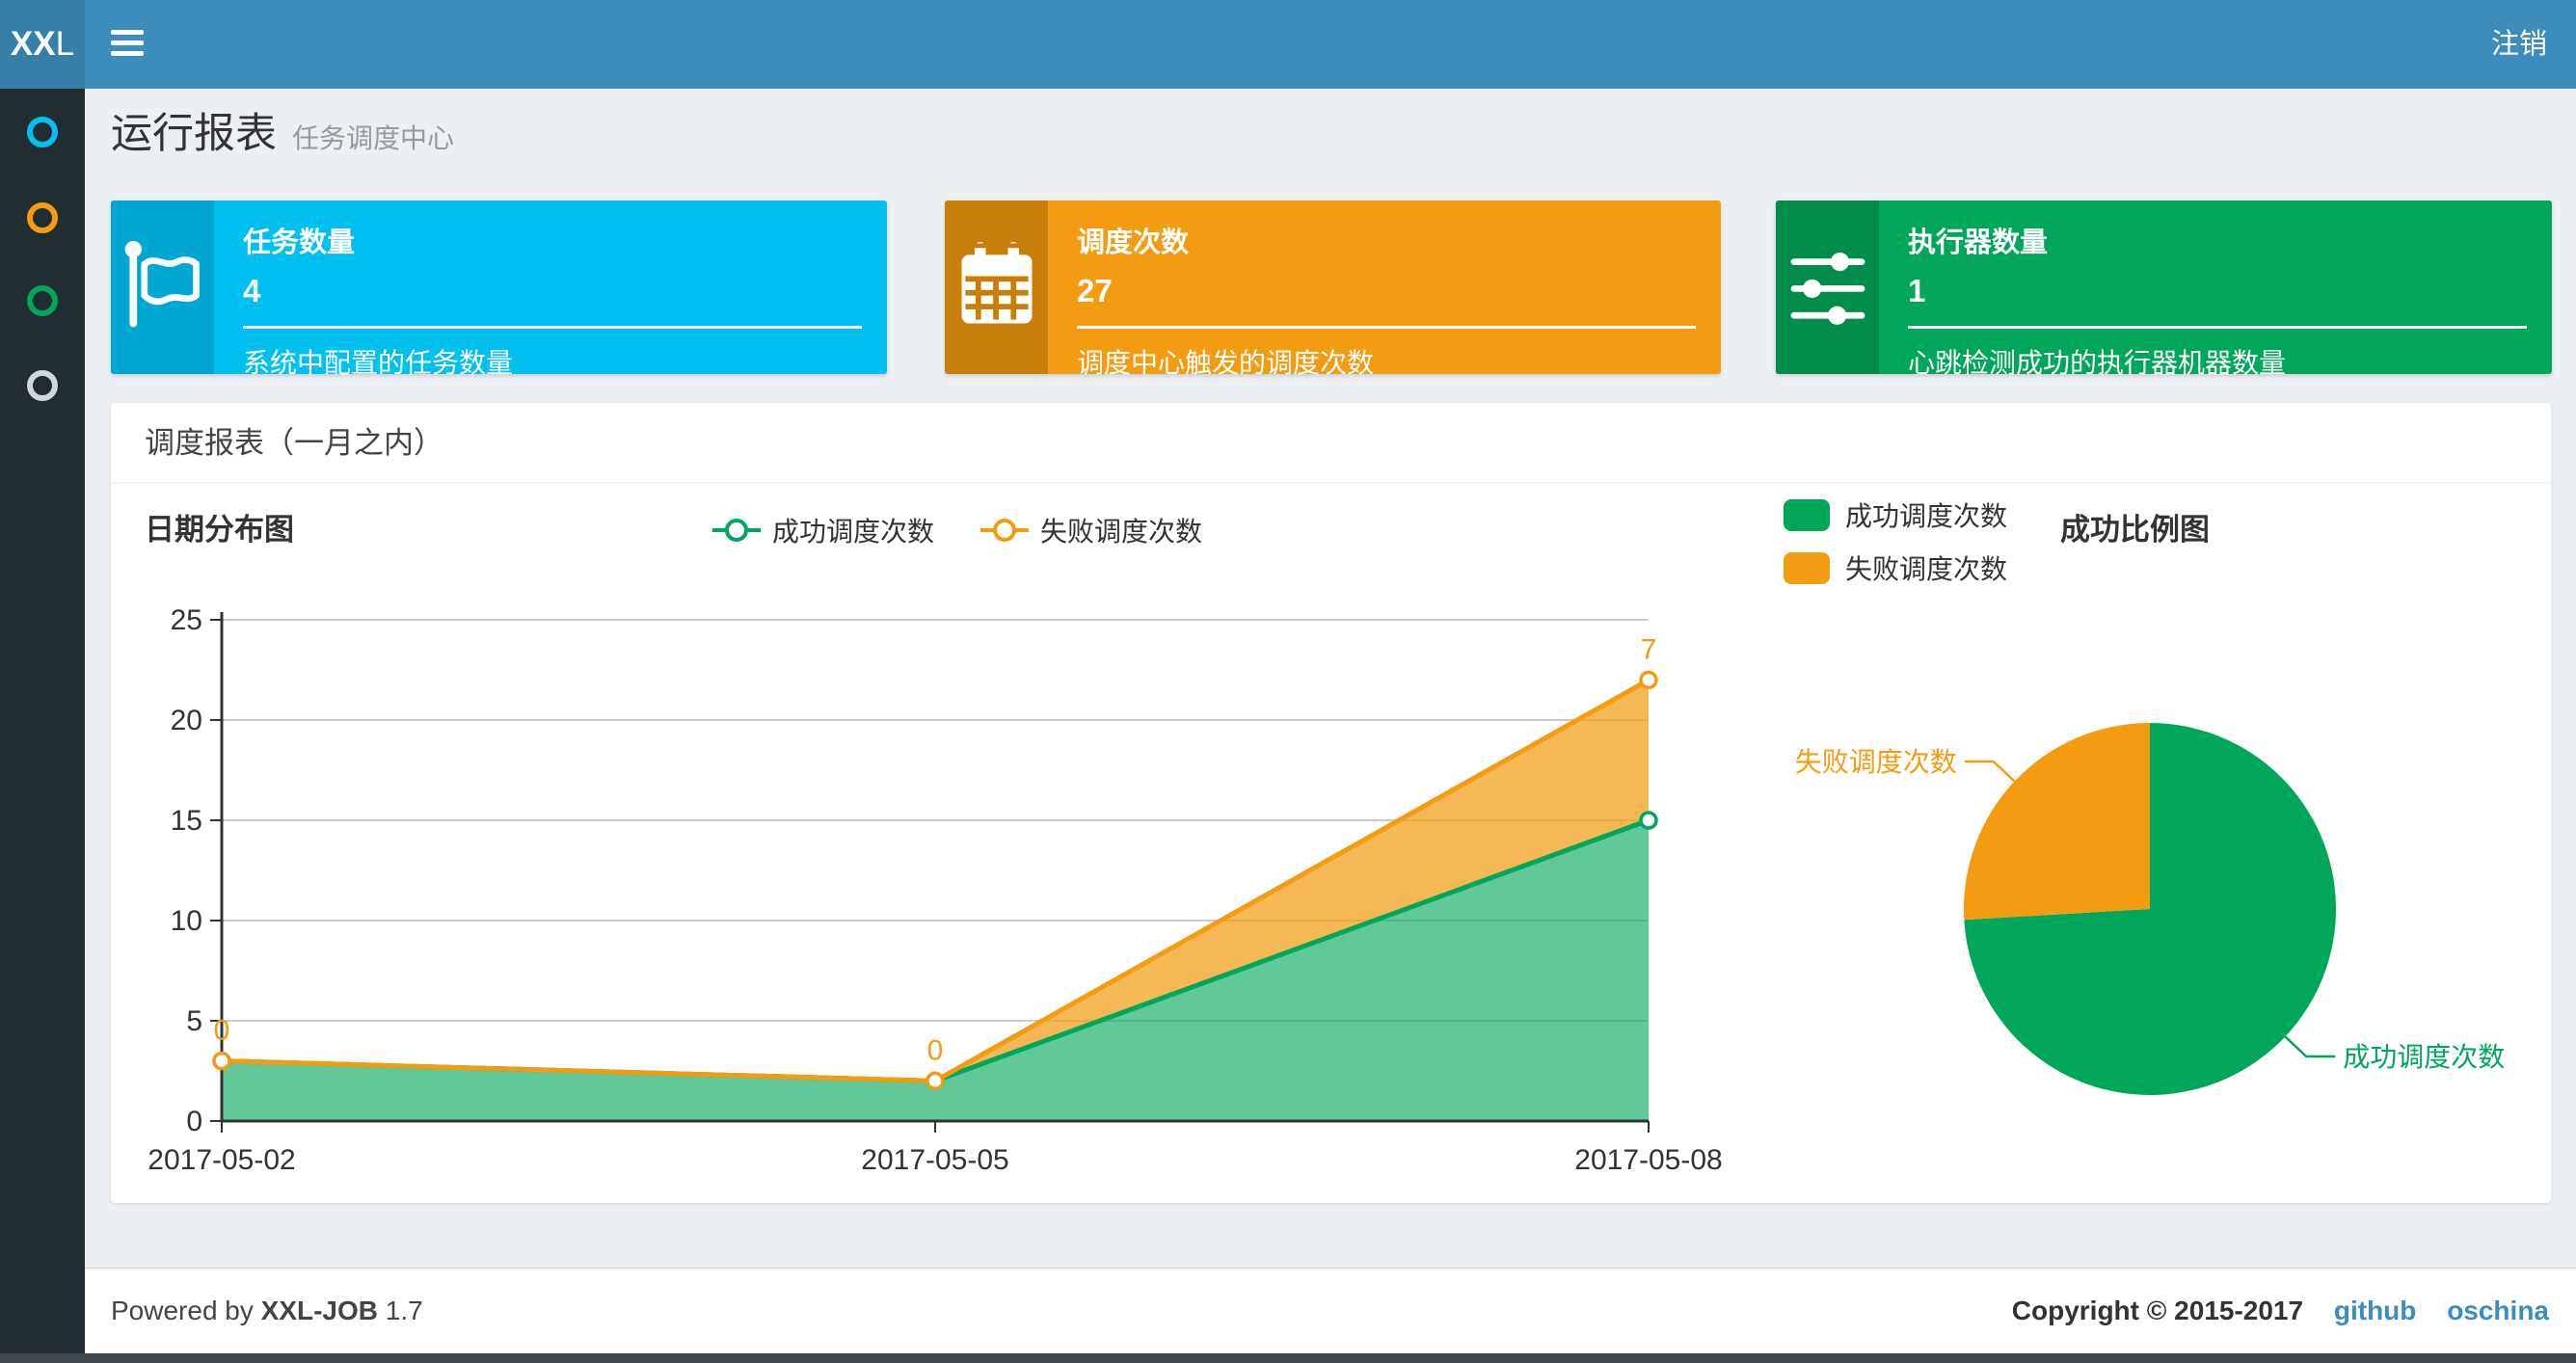 Image resolution: width=2576 pixels, height=1363 pixels. Describe the element at coordinates (252, 290) in the screenshot. I see `info-box-value: 4` at that location.